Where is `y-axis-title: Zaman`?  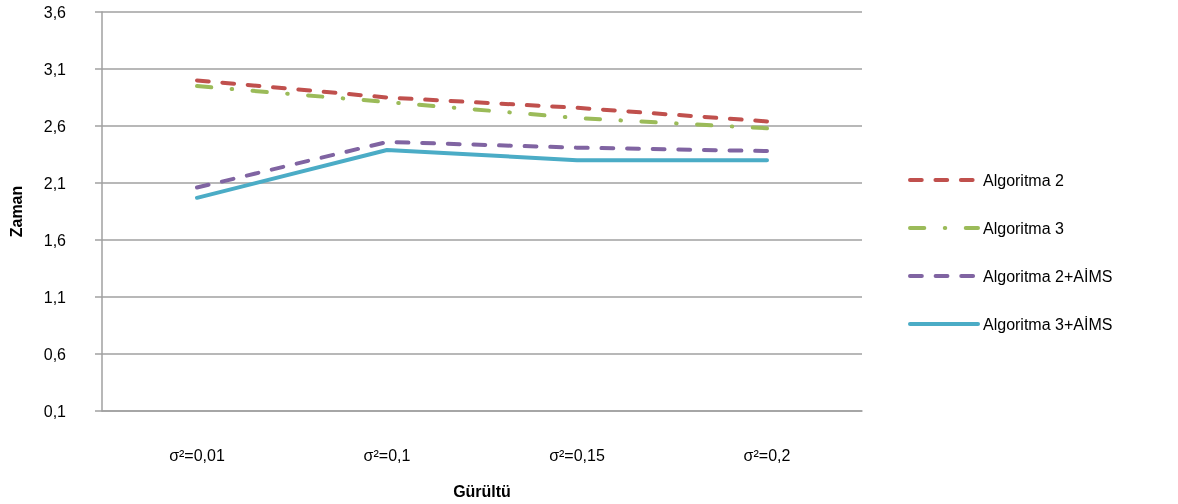
y-axis-title: Zaman is located at coordinates (16, 211).